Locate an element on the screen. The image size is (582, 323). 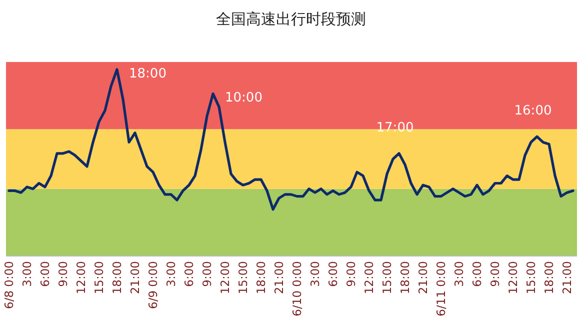
annotation: 16:00 is located at coordinates (533, 111).